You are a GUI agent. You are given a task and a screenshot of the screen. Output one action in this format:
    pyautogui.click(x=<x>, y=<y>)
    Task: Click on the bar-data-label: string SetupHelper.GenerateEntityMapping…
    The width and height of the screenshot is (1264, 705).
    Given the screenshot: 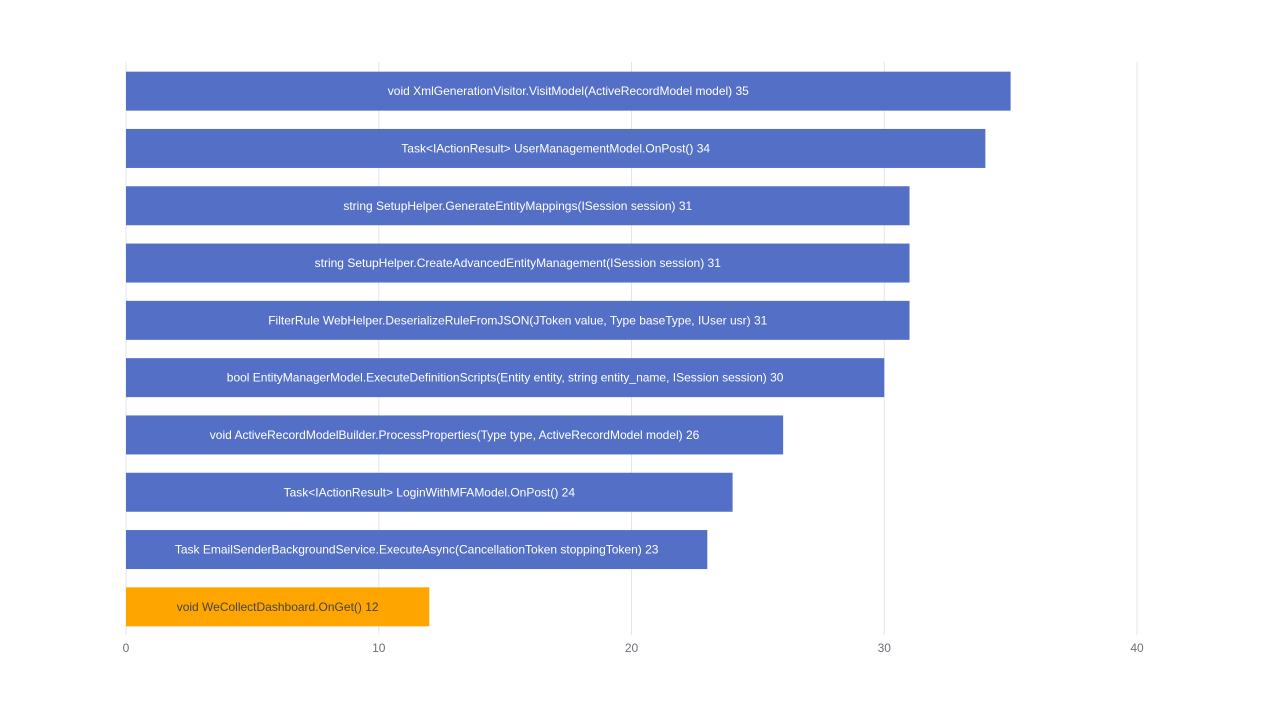 What is the action you would take?
    pyautogui.click(x=517, y=206)
    